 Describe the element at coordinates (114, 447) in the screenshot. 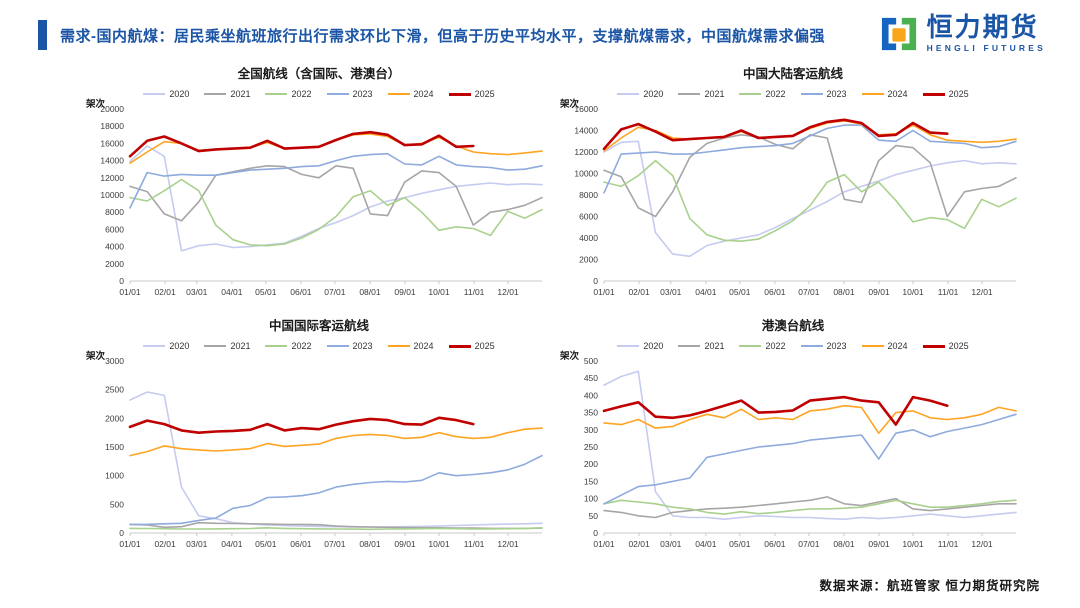

I see `y-tick-1500: 1500` at that location.